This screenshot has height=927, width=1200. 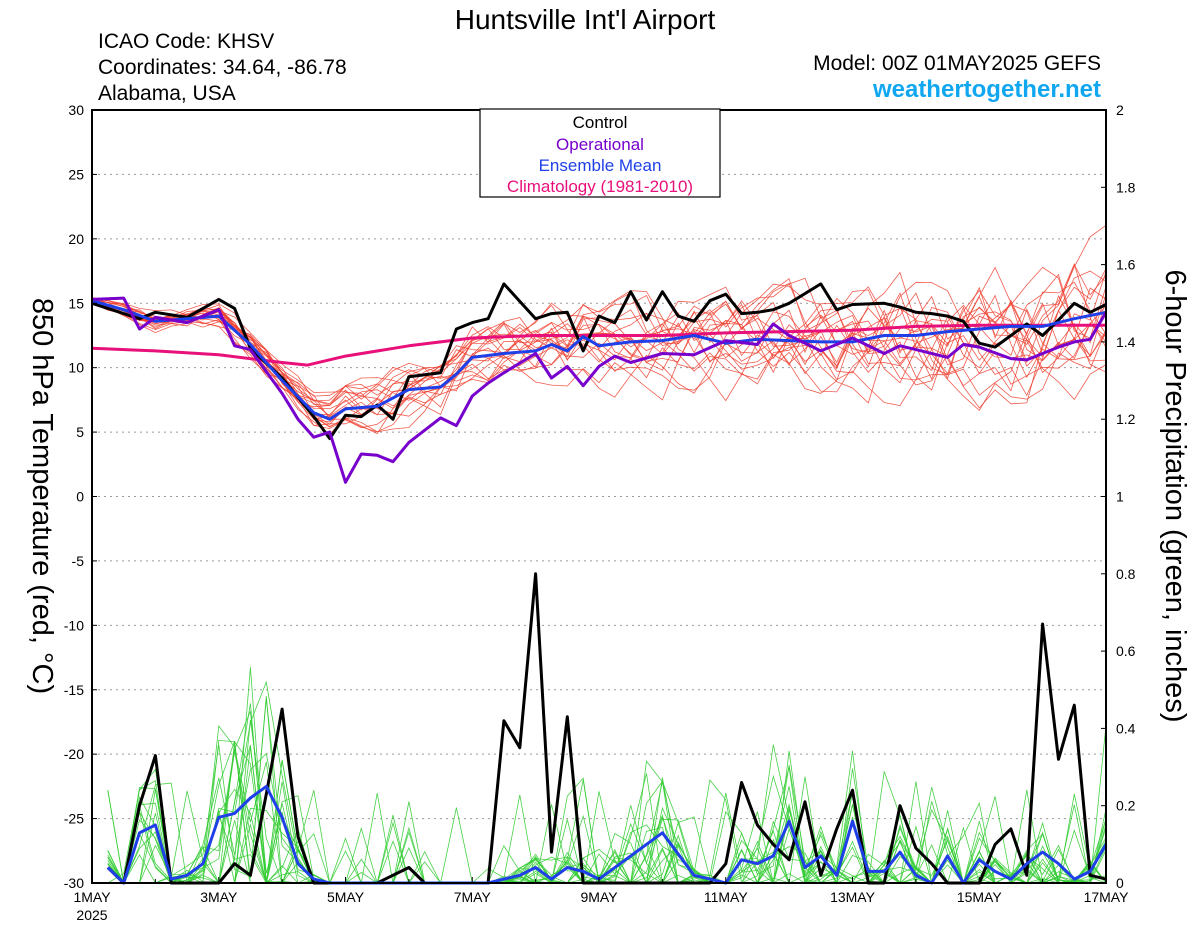 I want to click on icao-code: ICAO Code: KHSV, so click(x=186, y=41).